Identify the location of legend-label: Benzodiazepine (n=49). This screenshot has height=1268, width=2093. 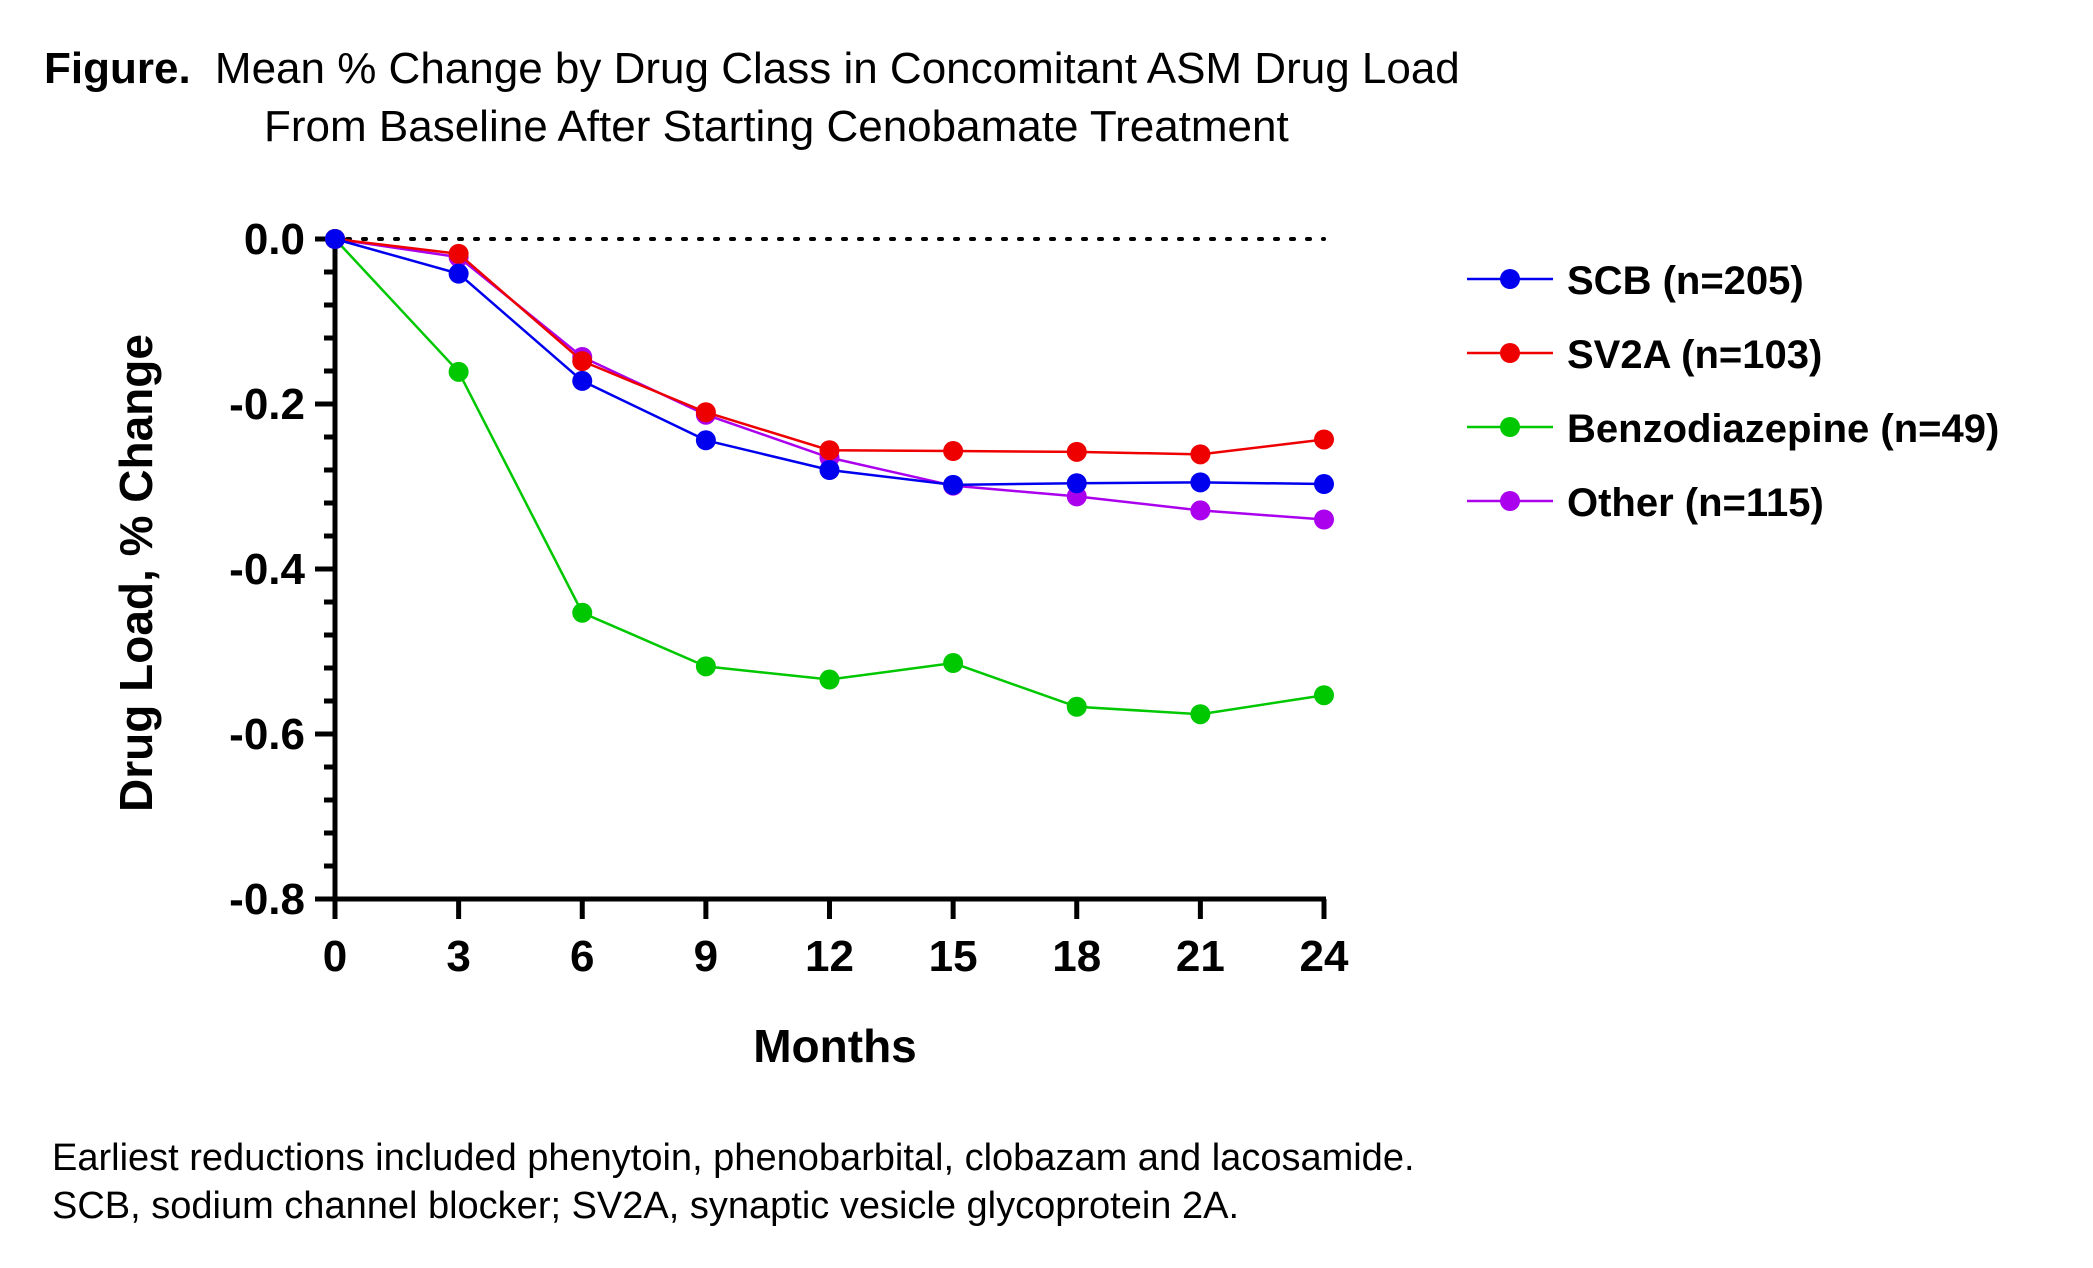
(1783, 429).